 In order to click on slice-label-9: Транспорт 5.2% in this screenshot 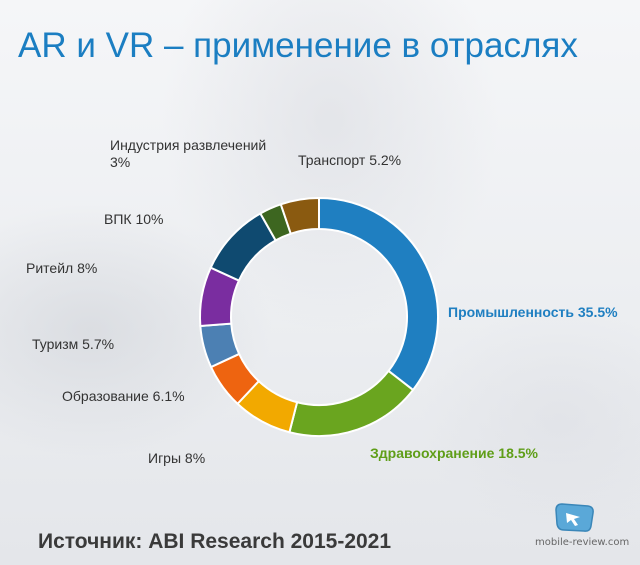, I will do `click(349, 160)`.